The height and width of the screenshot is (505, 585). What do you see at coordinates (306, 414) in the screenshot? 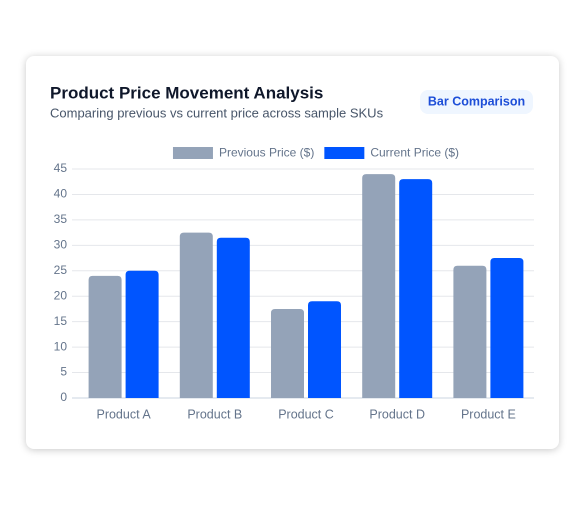
I see `x-tick-label: Product C` at bounding box center [306, 414].